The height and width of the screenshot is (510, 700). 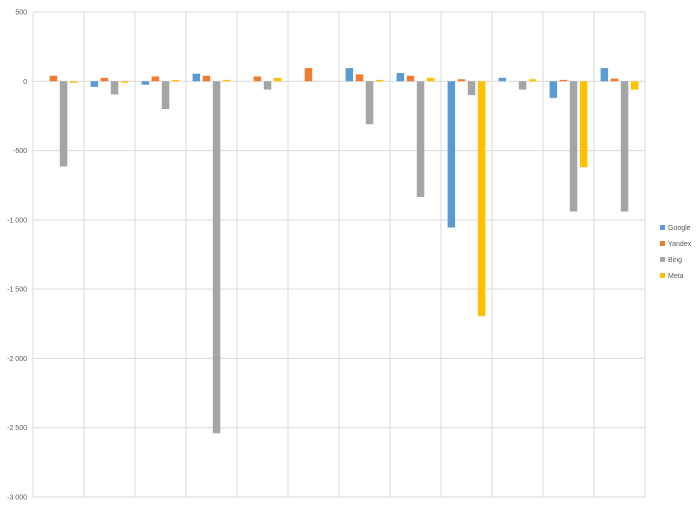 What do you see at coordinates (675, 260) in the screenshot?
I see `legend-label-bing: Bing` at bounding box center [675, 260].